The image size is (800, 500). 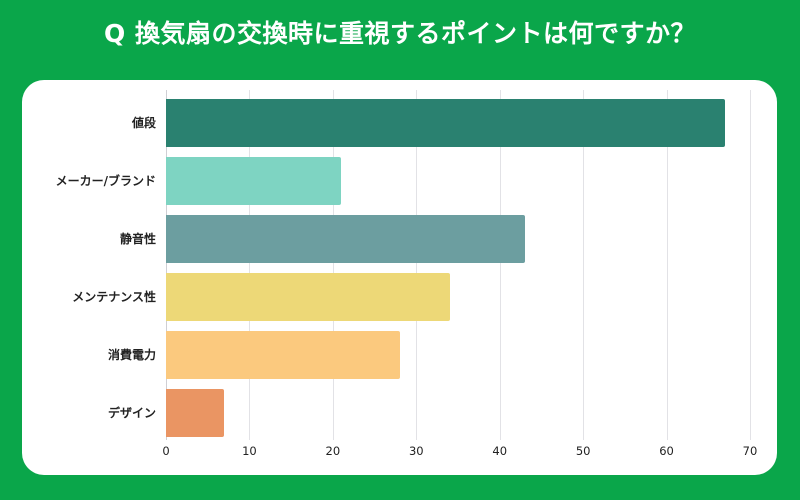 What do you see at coordinates (400, 33) in the screenshot?
I see `chart-title: Q 換気扇の交換時に重視するポイントは何ですか？` at bounding box center [400, 33].